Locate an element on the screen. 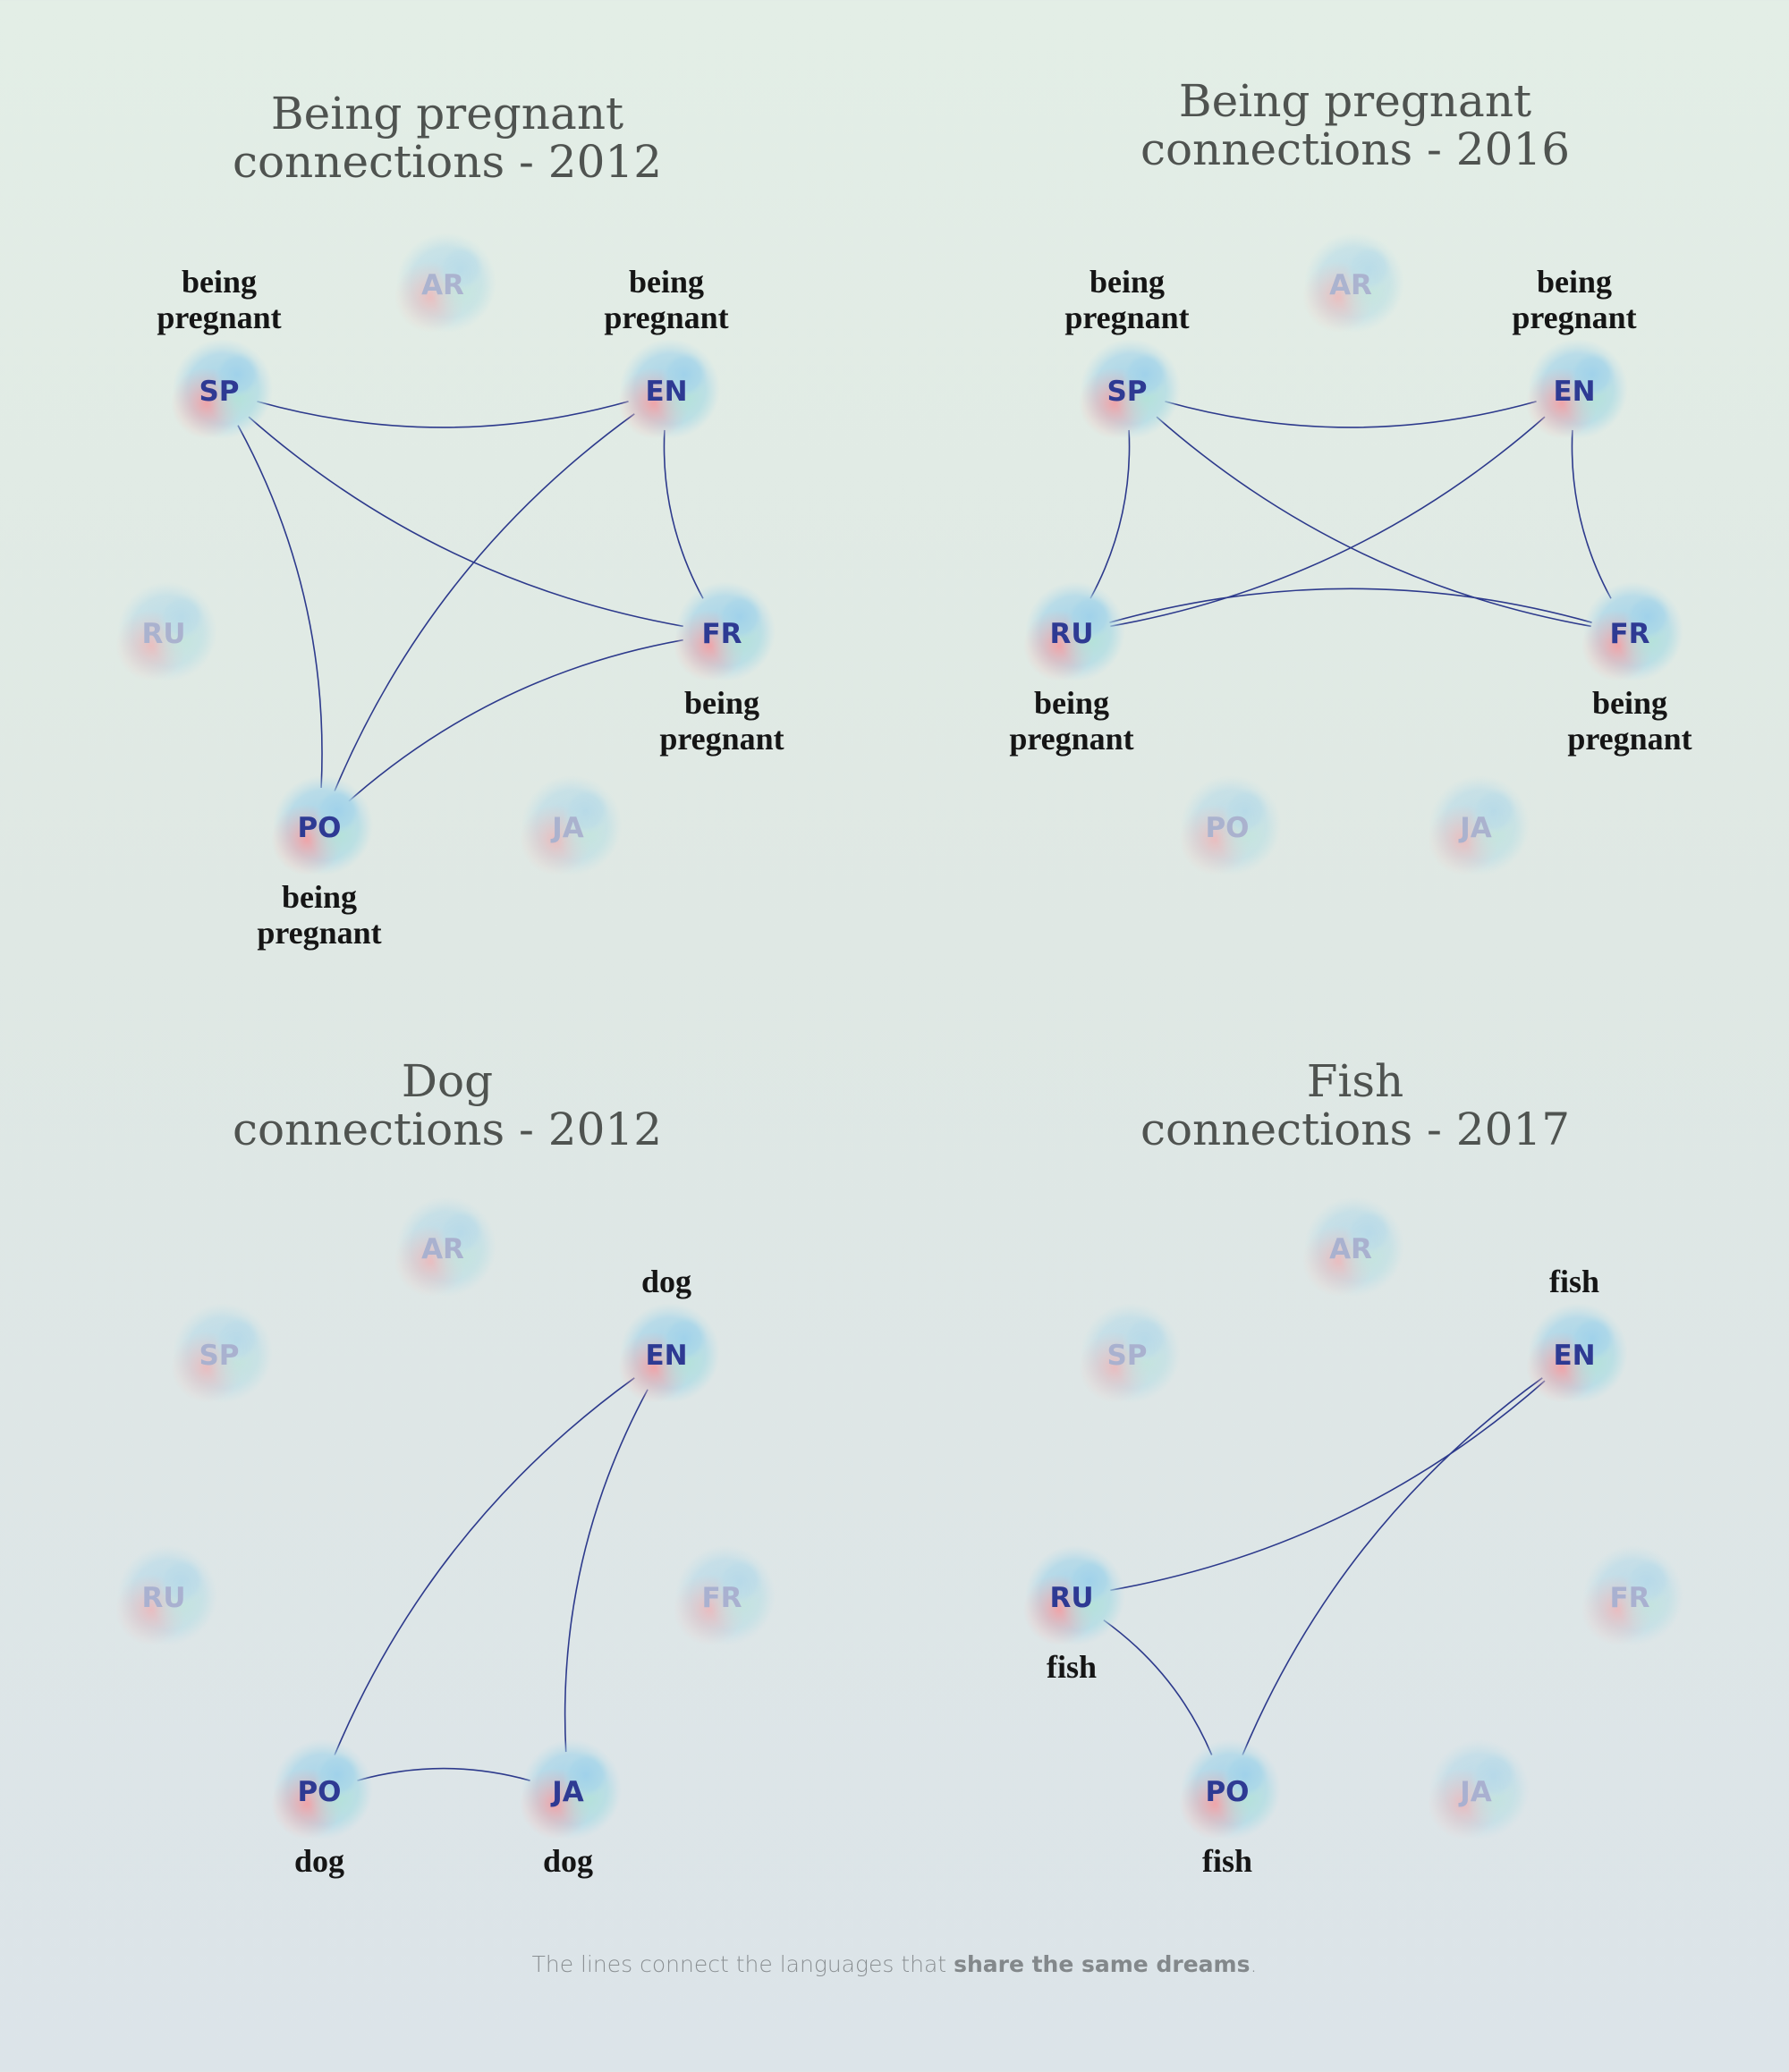  panel-title: Being pregnant connections - 2012 is located at coordinates (447, 137).